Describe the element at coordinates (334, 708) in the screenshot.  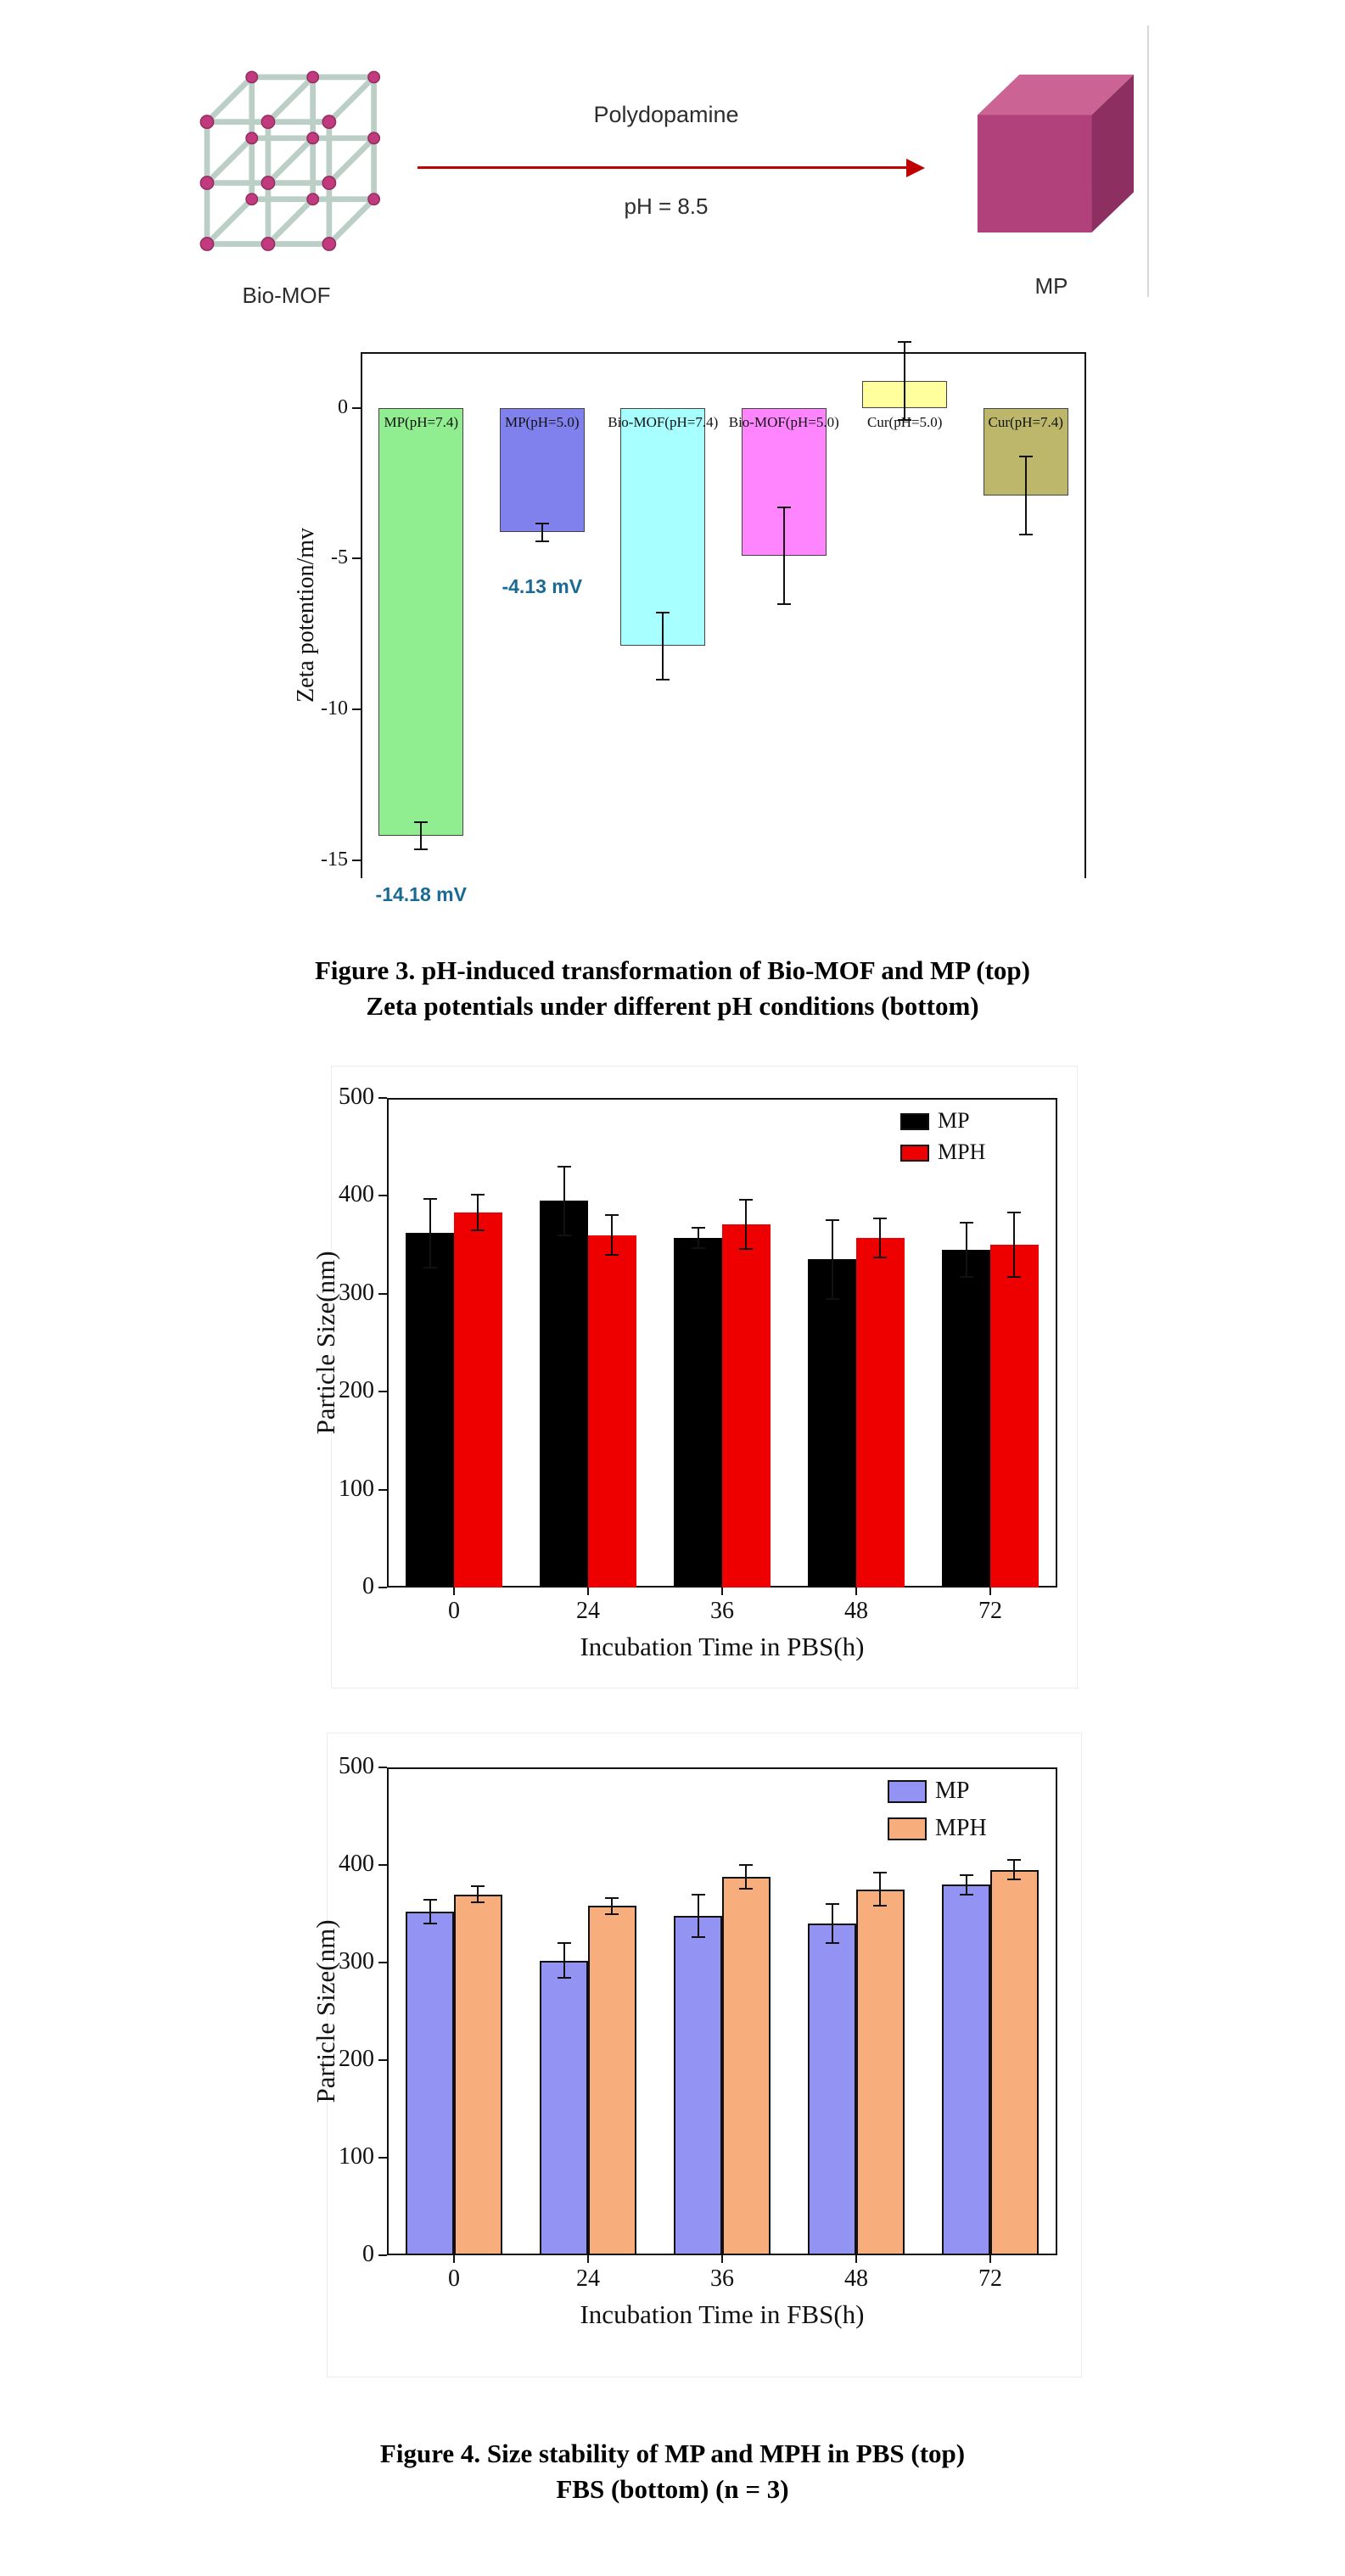
I see `y-tick-label: -10` at that location.